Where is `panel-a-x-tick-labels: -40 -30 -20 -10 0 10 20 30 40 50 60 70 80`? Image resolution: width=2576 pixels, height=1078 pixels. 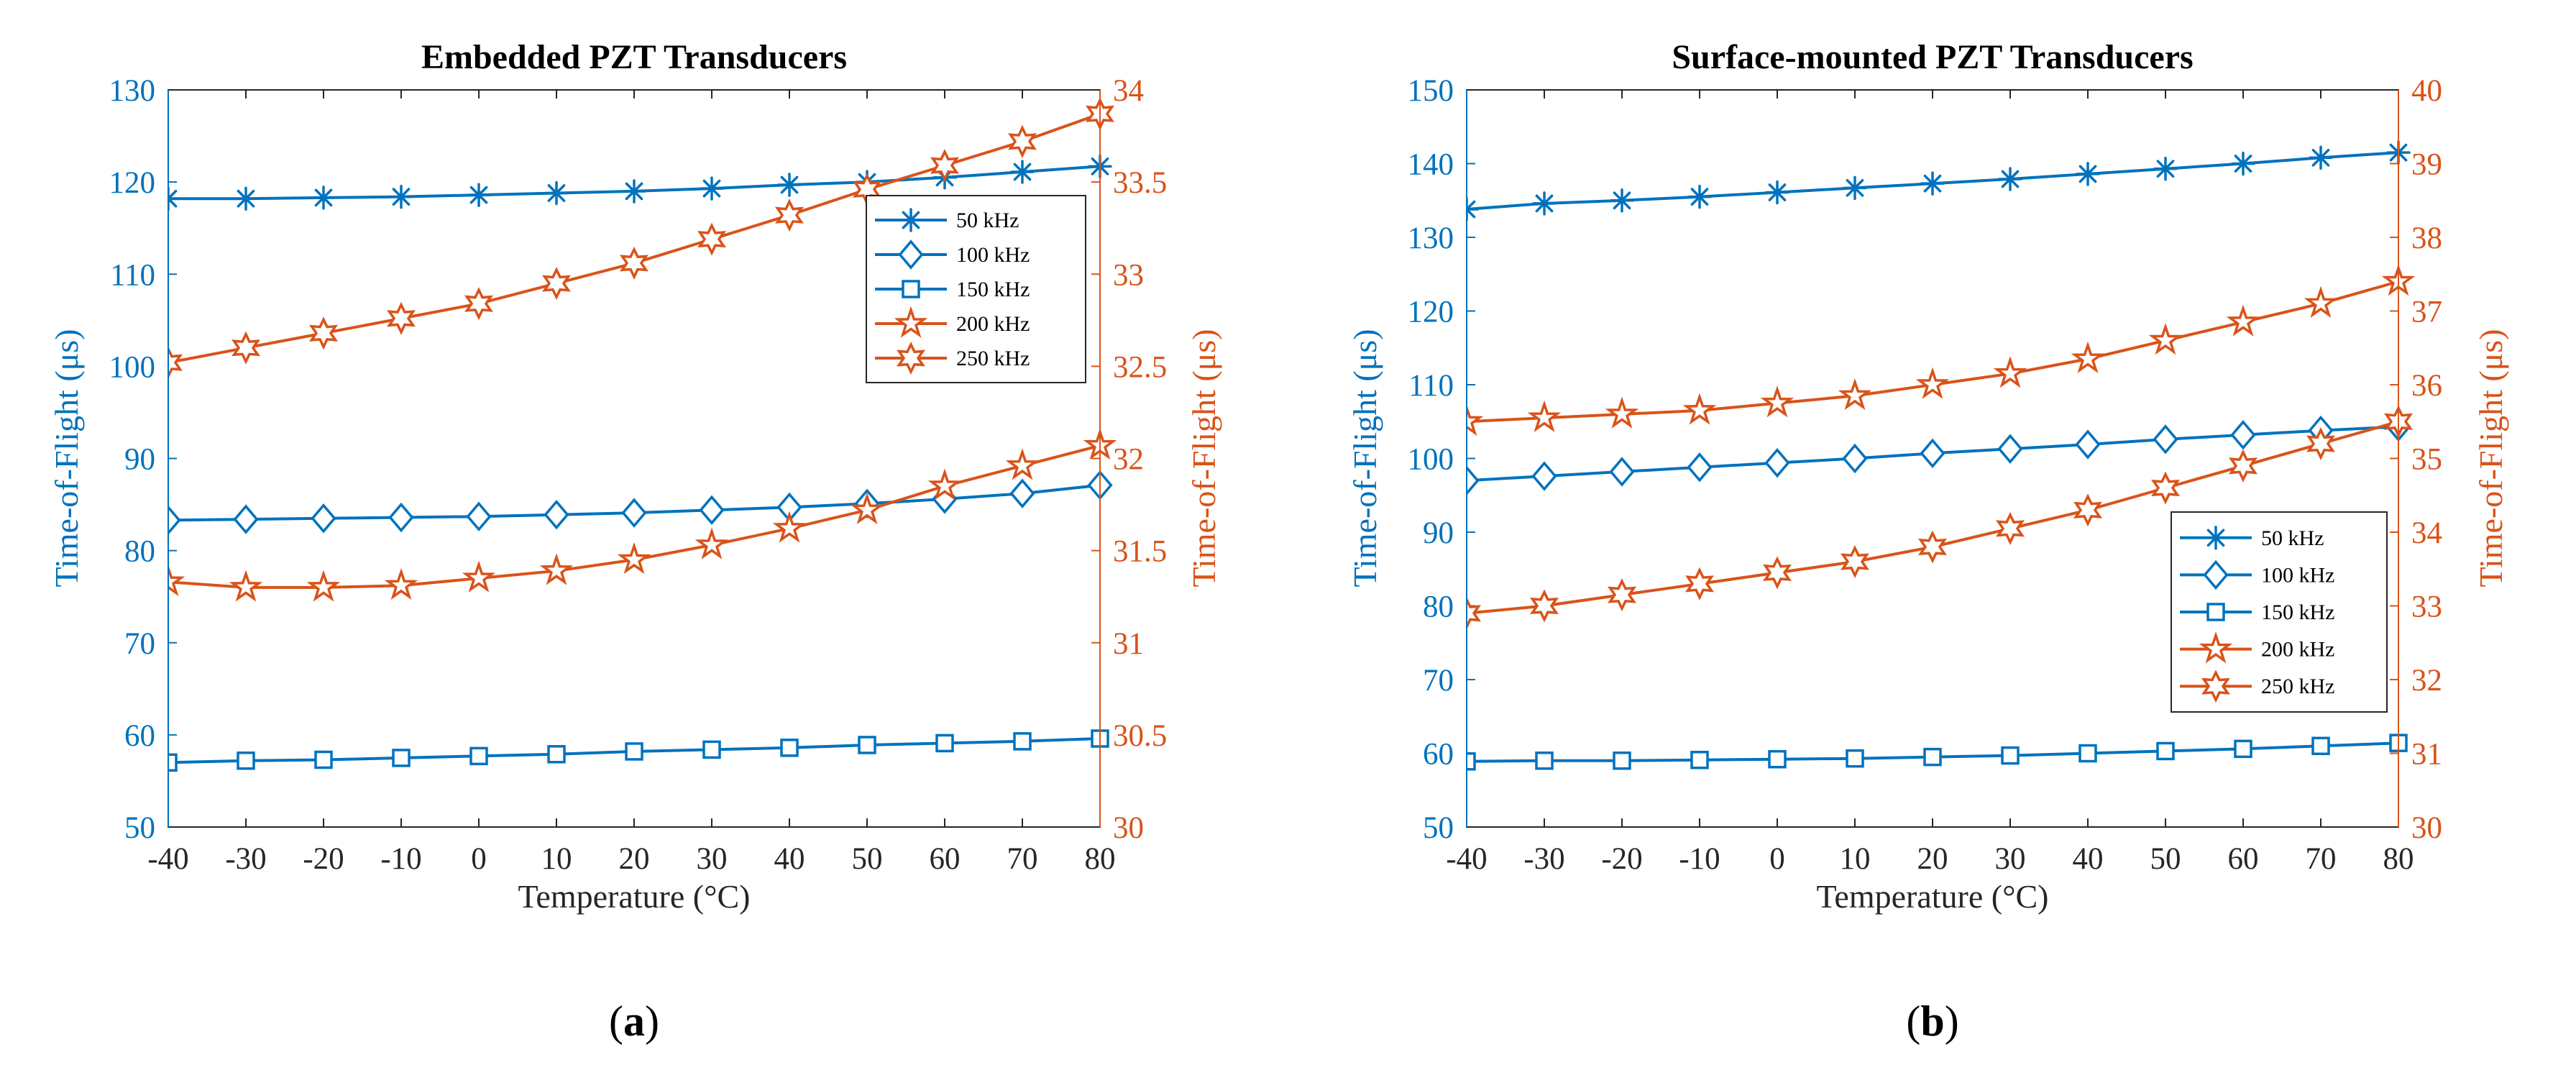 panel-a-x-tick-labels: -40 -30 -20 -10 0 10 20 30 40 50 60 70 80 is located at coordinates (631, 859).